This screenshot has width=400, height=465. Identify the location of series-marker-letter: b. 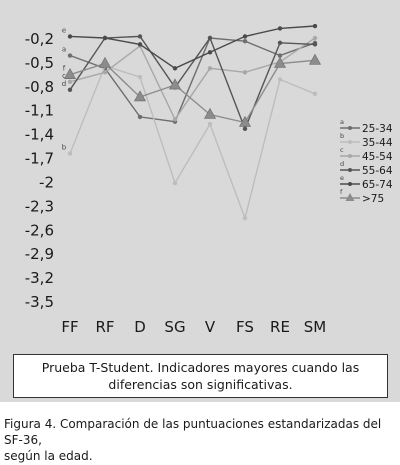
(64, 148).